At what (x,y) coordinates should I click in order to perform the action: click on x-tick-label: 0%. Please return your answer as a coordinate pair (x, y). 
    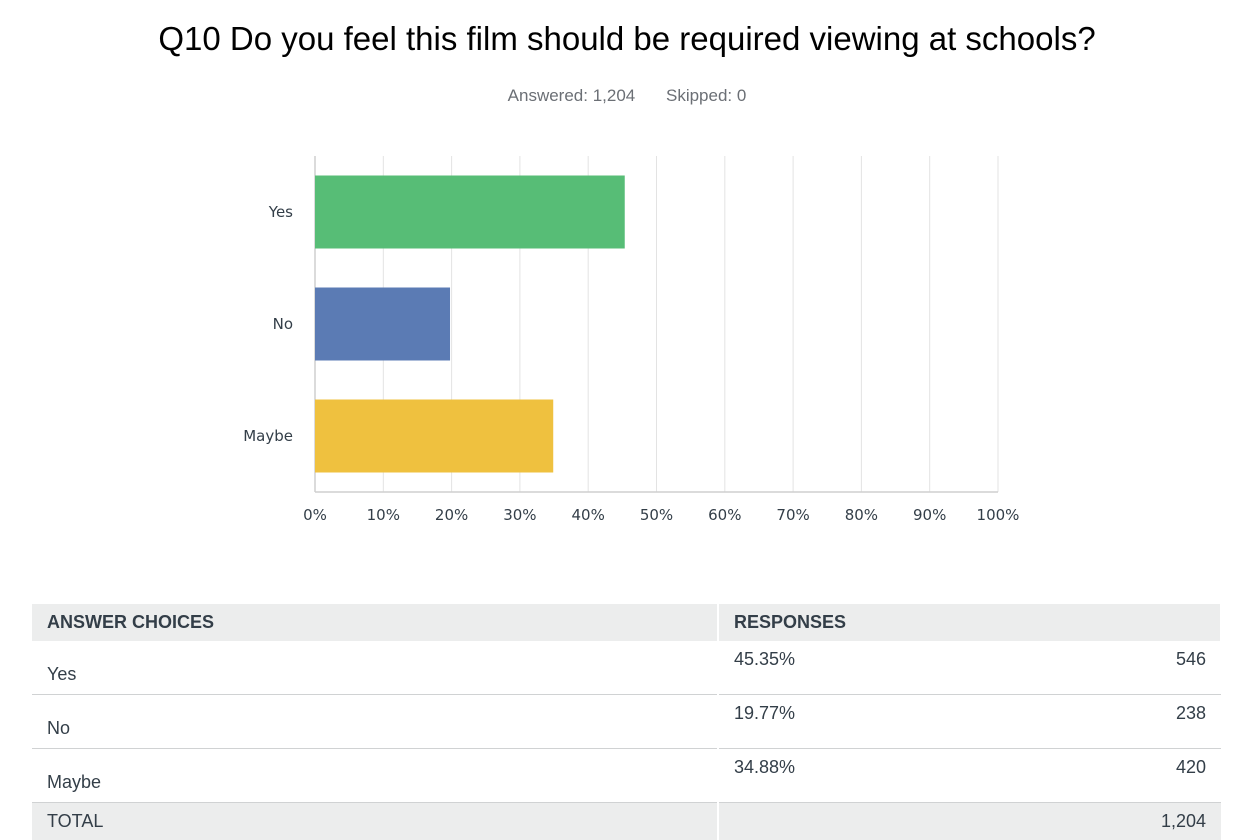
    Looking at the image, I should click on (315, 515).